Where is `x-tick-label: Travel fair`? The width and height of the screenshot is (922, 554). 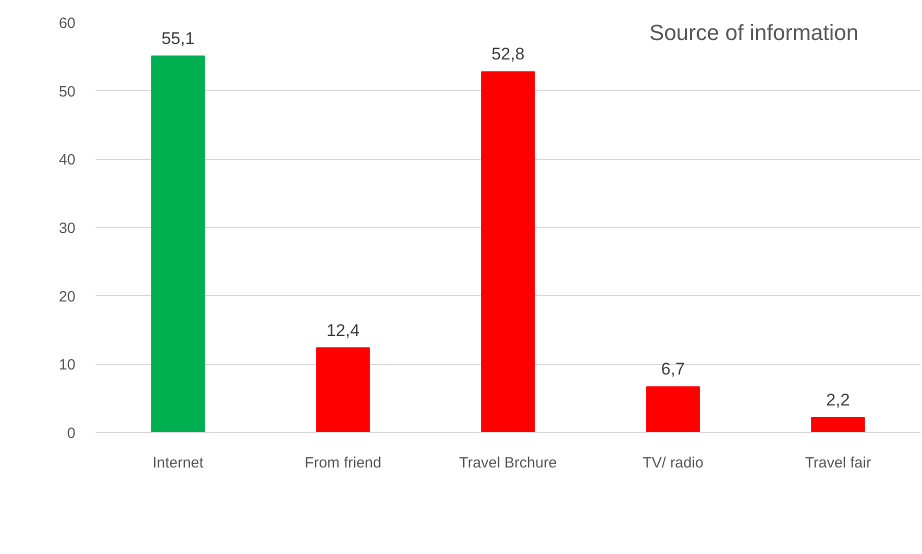 x-tick-label: Travel fair is located at coordinates (838, 463).